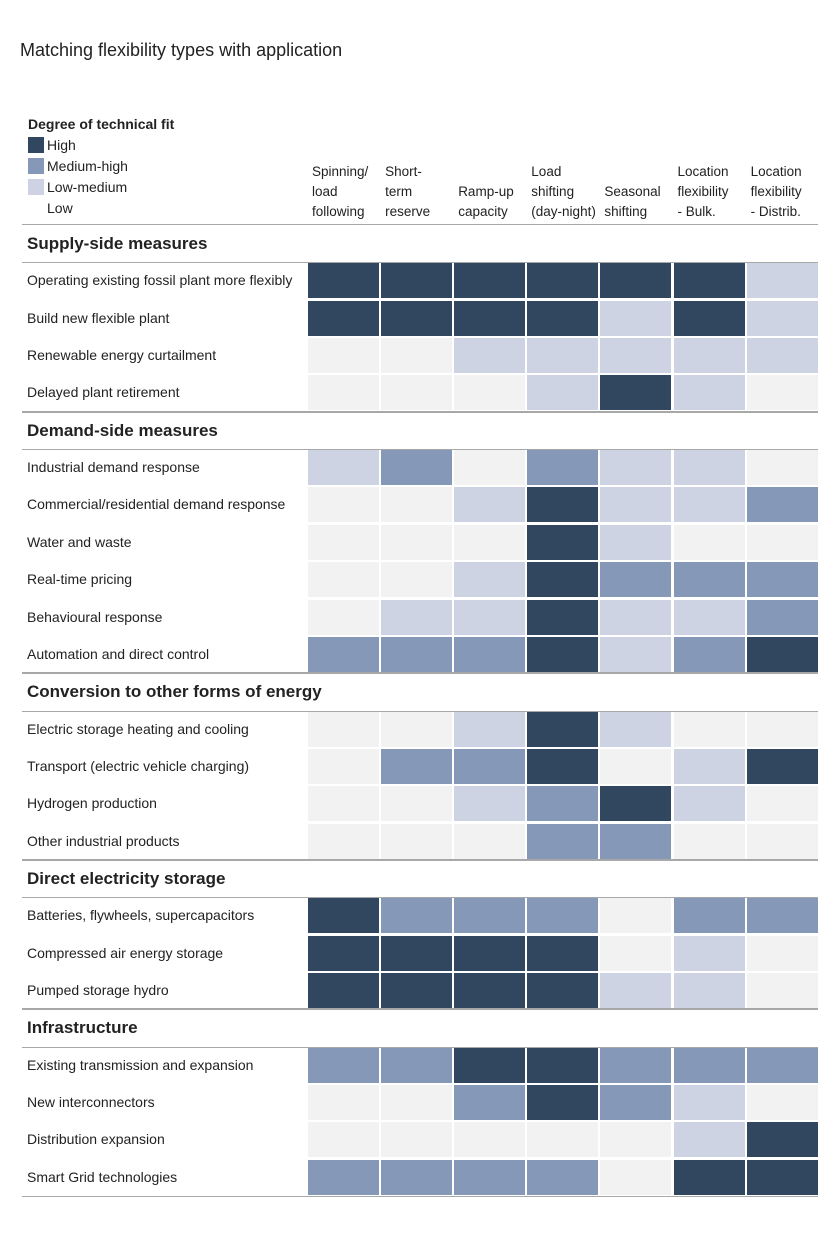 This screenshot has width=840, height=1250. Describe the element at coordinates (775, 211) in the screenshot. I see `column-header-line: - Distrib.` at that location.